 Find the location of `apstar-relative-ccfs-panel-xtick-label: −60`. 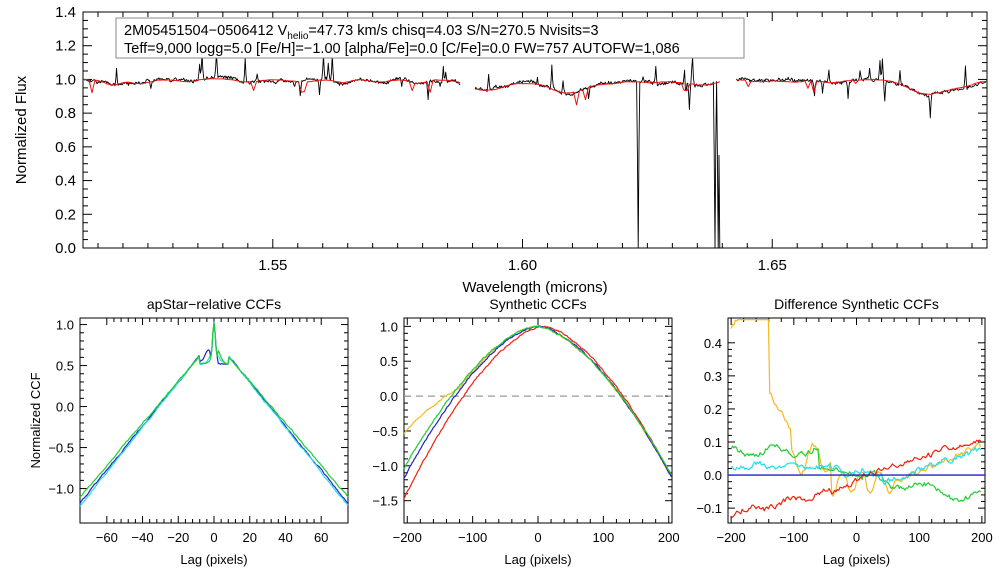

apstar-relative-ccfs-panel-xtick-label: −60 is located at coordinates (107, 537).